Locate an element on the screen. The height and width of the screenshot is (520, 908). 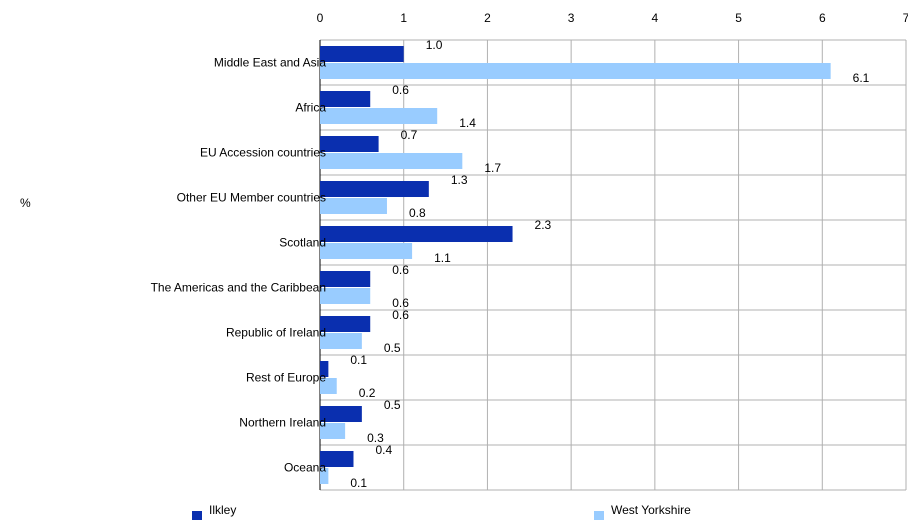
value-label: 2.3 is located at coordinates (543, 225).